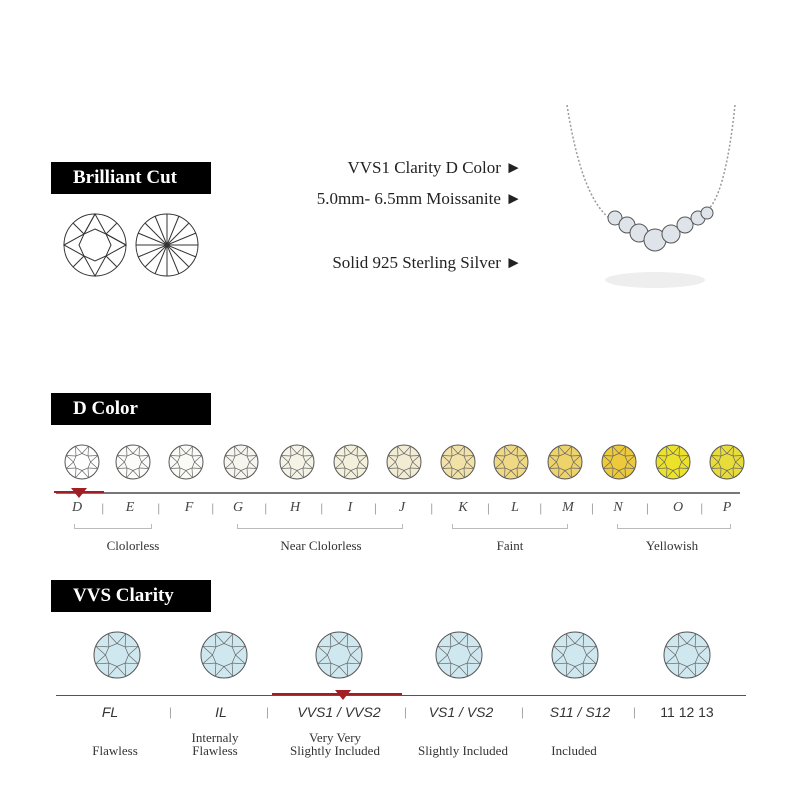 Image resolution: width=800 pixels, height=800 pixels. What do you see at coordinates (651, 196) in the screenshot?
I see `necklace-product-image` at bounding box center [651, 196].